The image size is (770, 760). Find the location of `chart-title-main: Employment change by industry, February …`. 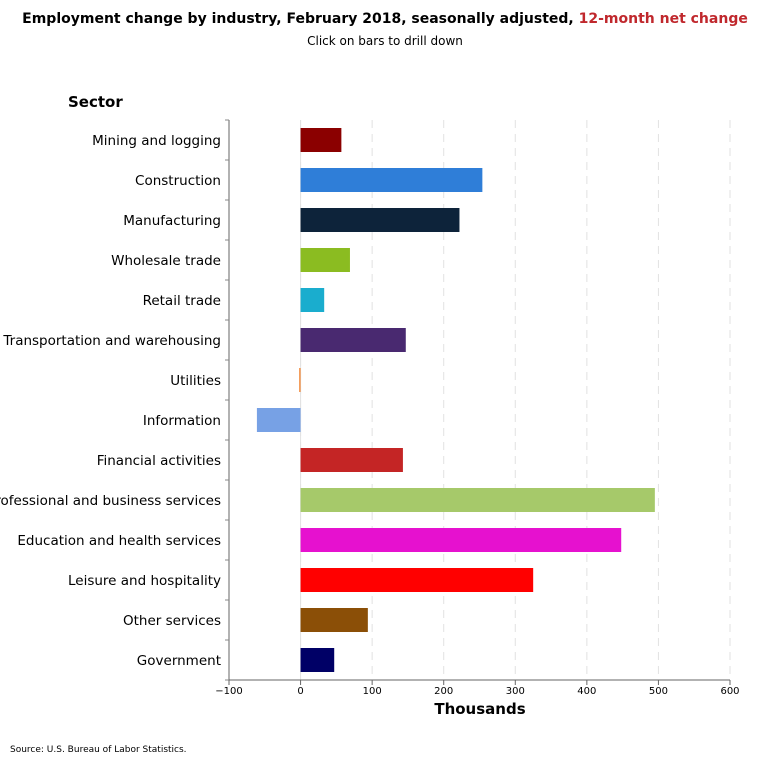

chart-title-main: Employment change by industry, February … is located at coordinates (300, 19).